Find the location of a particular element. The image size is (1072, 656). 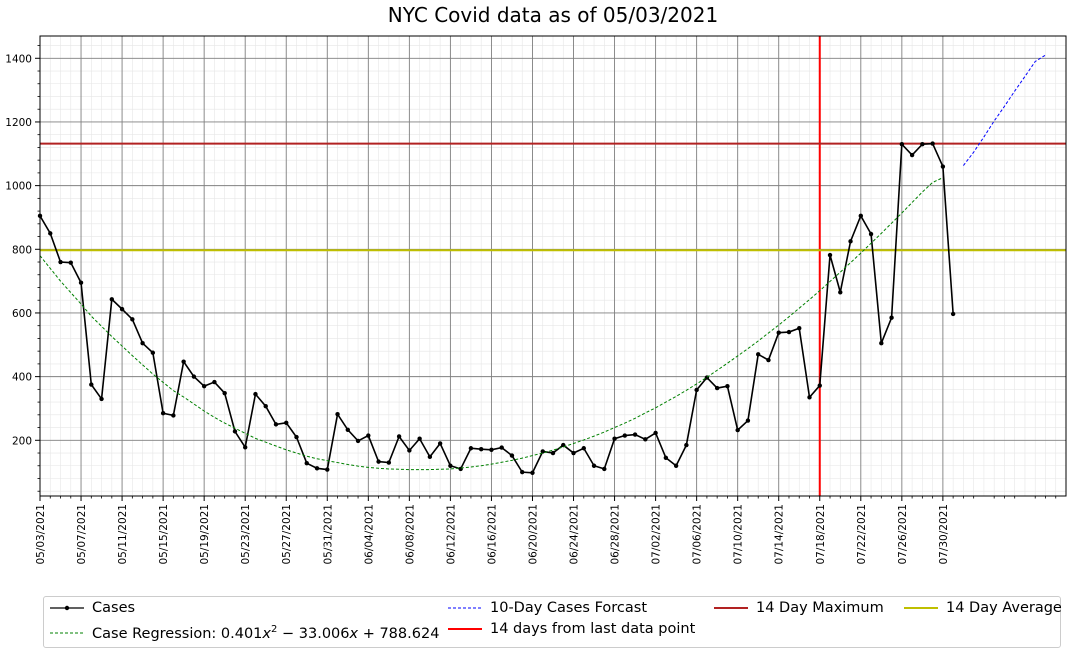

chart-title: NYC Covid data as of 05/03/2021 is located at coordinates (553, 15).